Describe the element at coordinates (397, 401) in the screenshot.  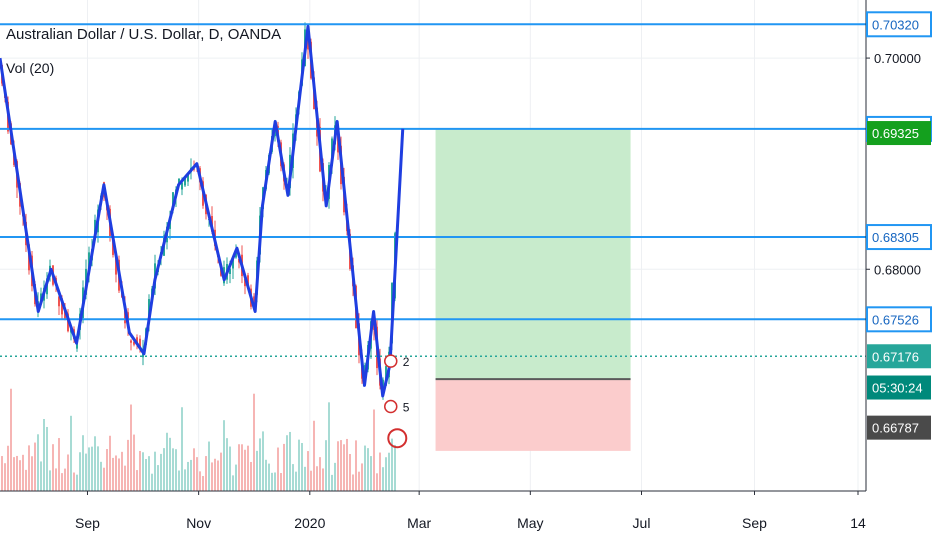
I see `event-annotations: 25` at that location.